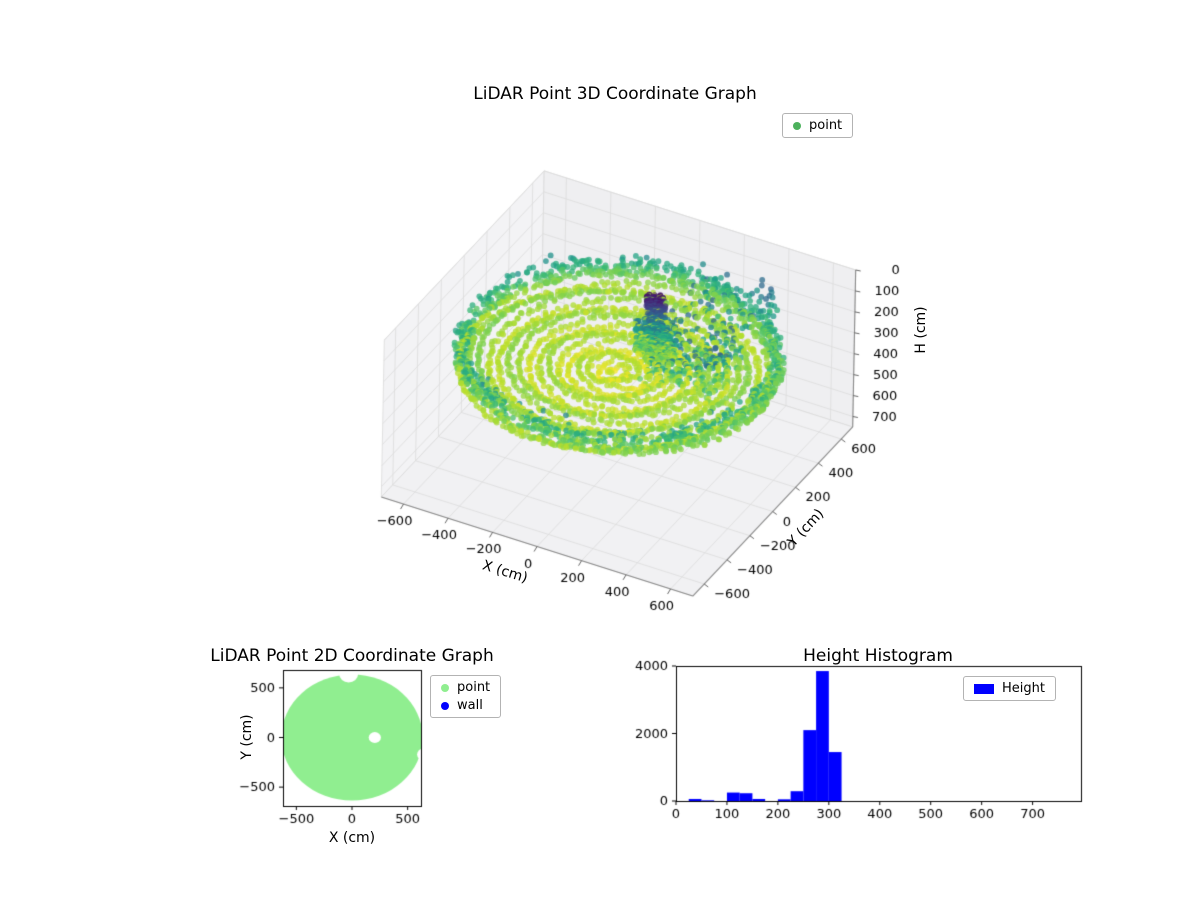 This screenshot has height=900, width=1200. Describe the element at coordinates (878, 656) in the screenshot. I see `histogram-title: Height Histogram` at that location.